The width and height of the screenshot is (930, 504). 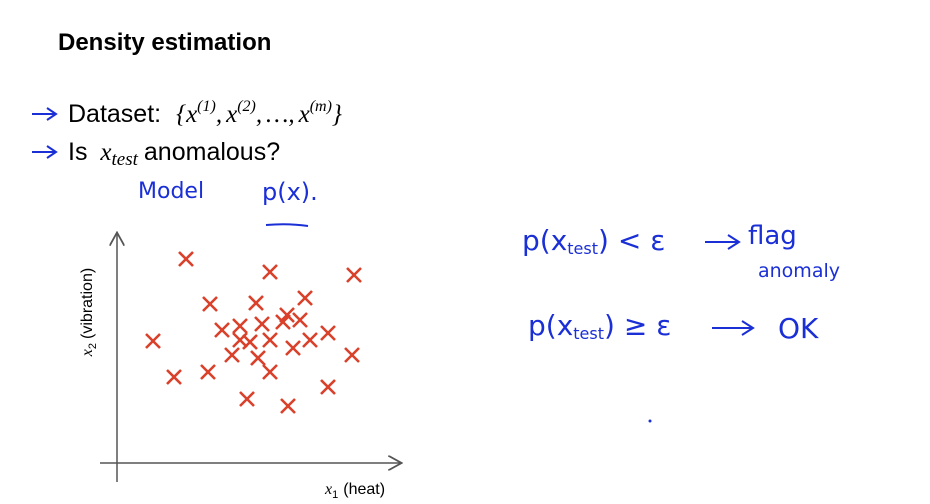 I want to click on slide-title: Density estimation, so click(x=164, y=42).